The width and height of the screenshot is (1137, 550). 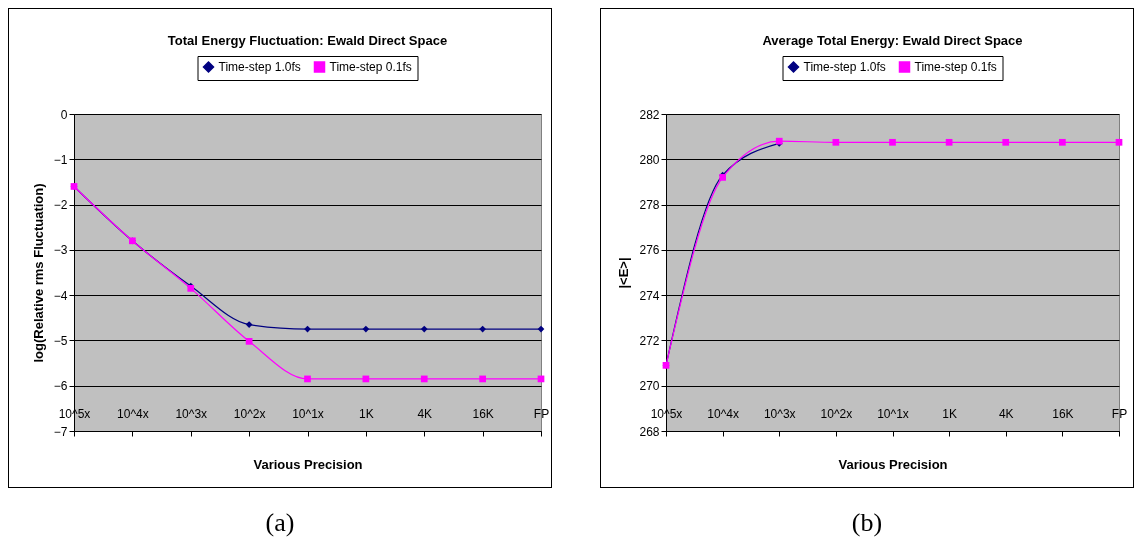 What do you see at coordinates (60, 431) in the screenshot?
I see `y-tick-label: −7` at bounding box center [60, 431].